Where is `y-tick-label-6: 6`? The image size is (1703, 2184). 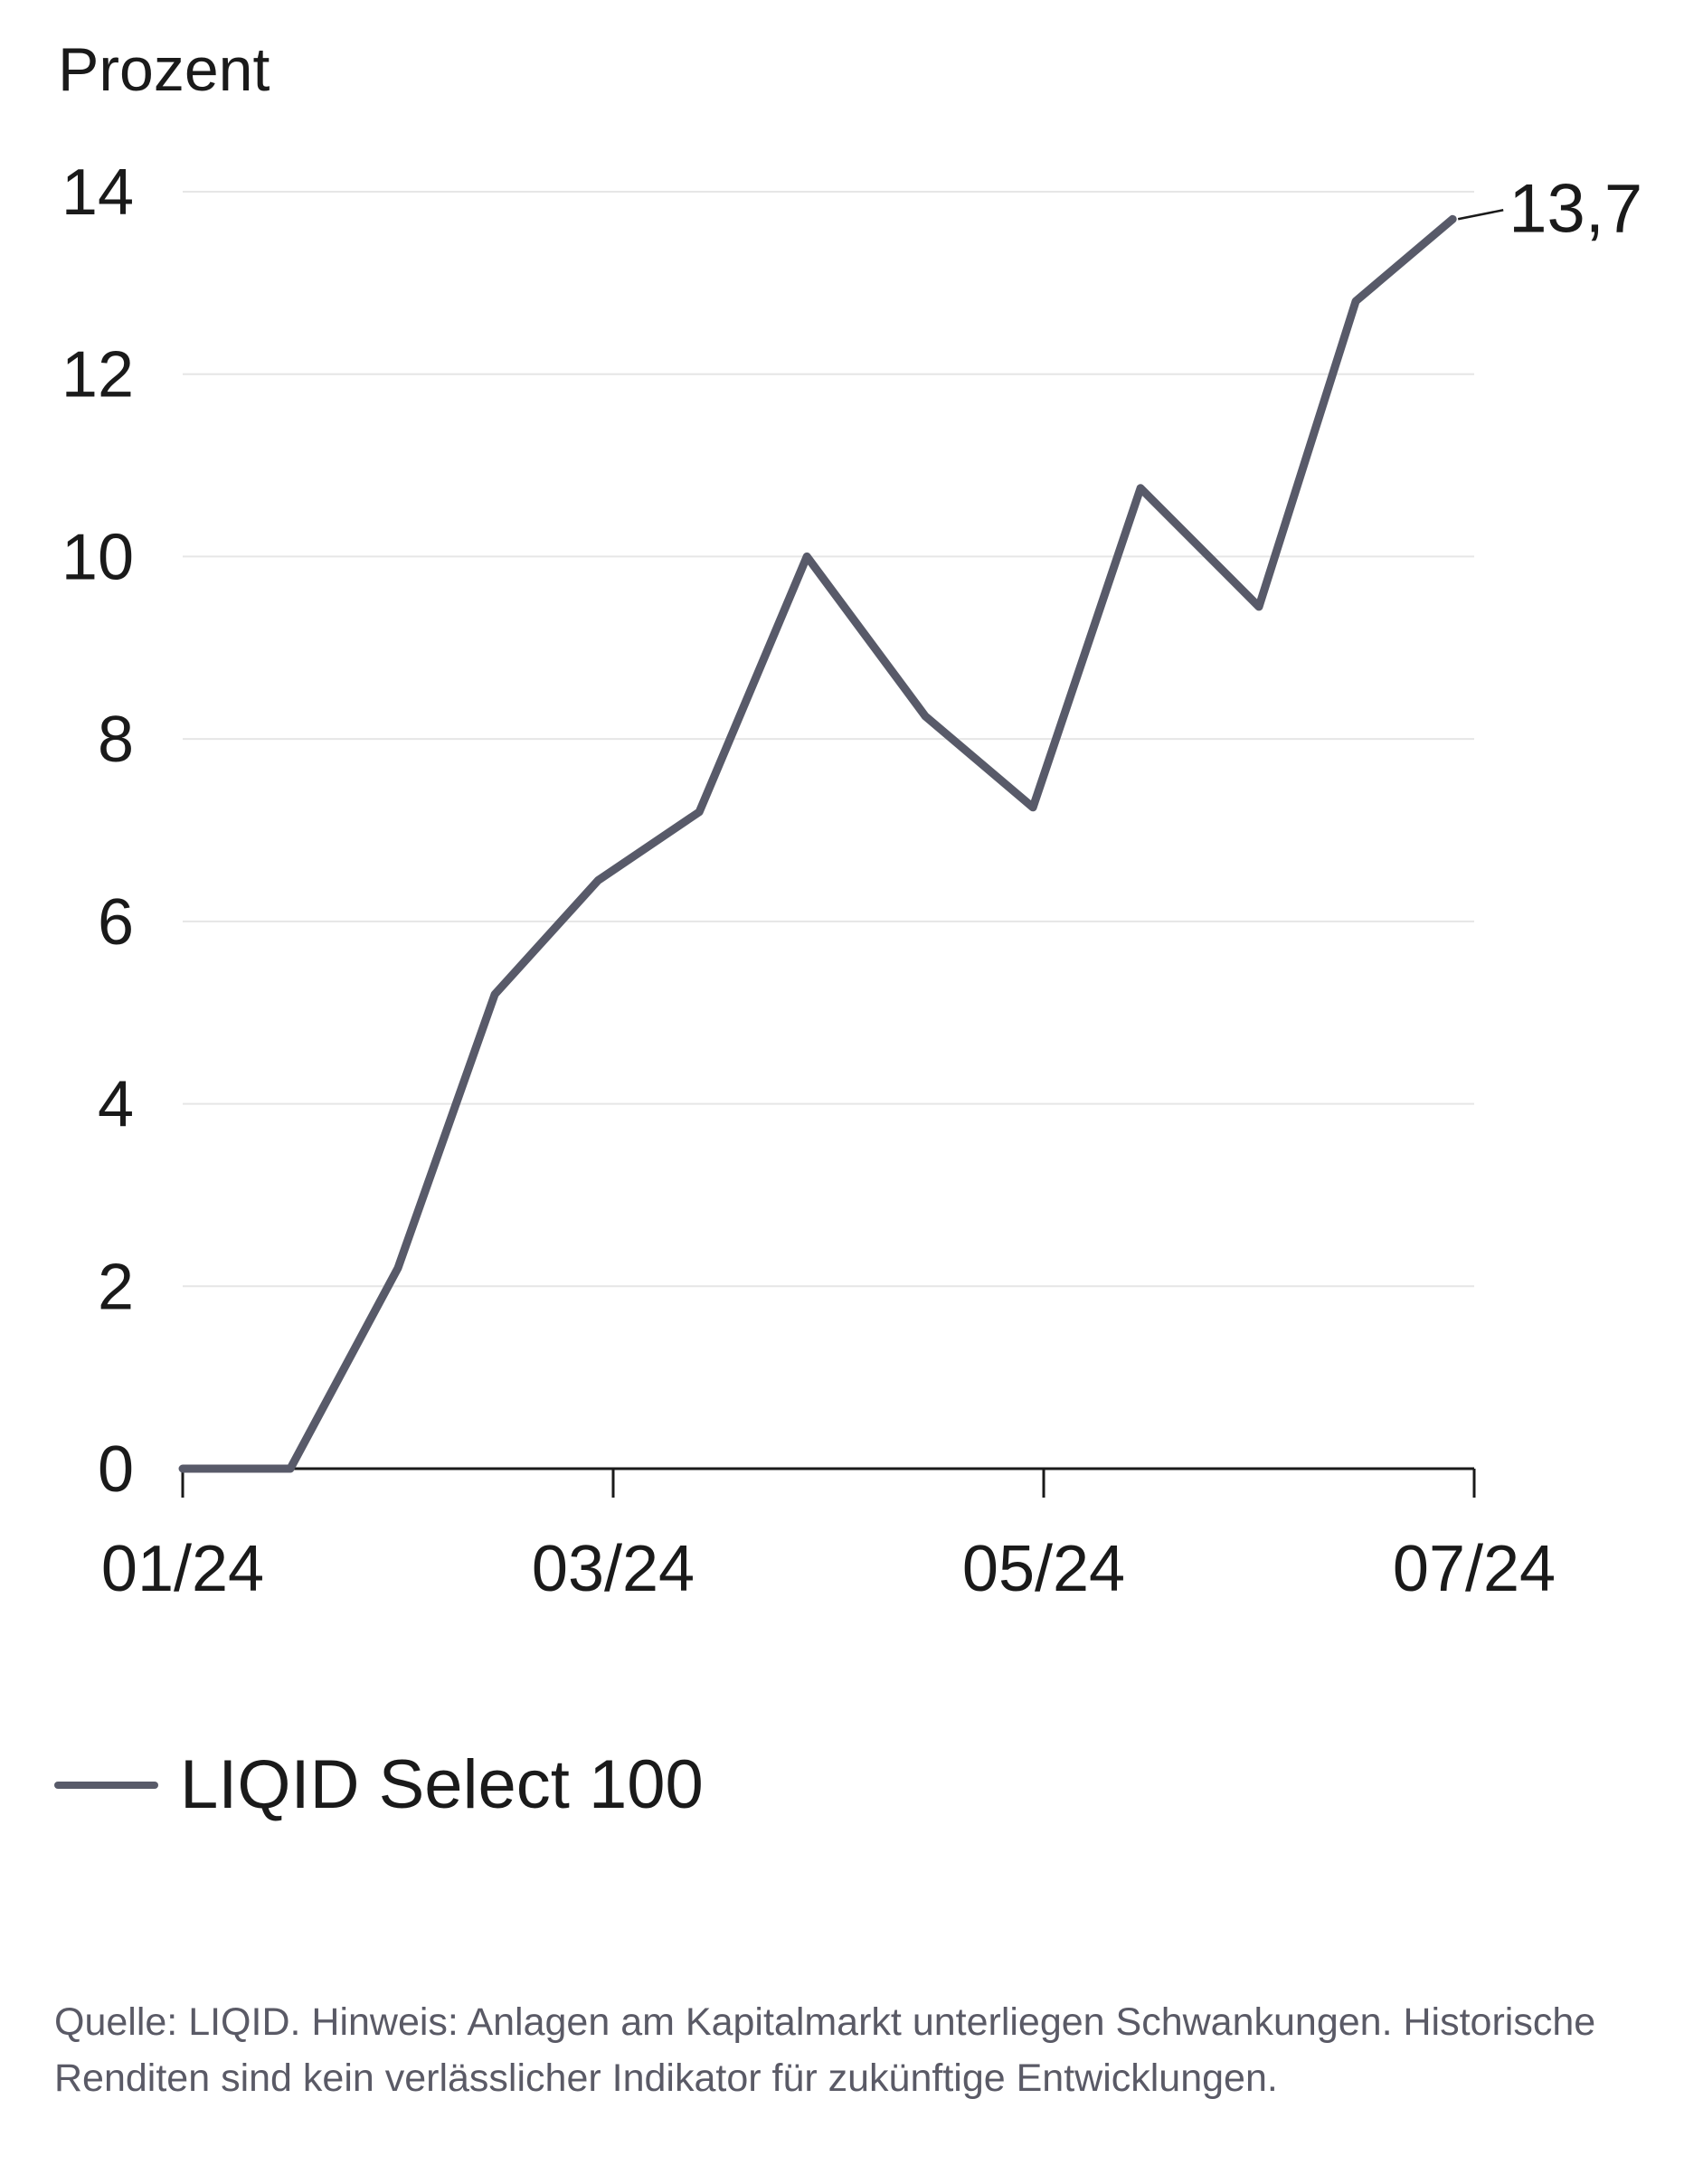
y-tick-label-6: 6 is located at coordinates (116, 923).